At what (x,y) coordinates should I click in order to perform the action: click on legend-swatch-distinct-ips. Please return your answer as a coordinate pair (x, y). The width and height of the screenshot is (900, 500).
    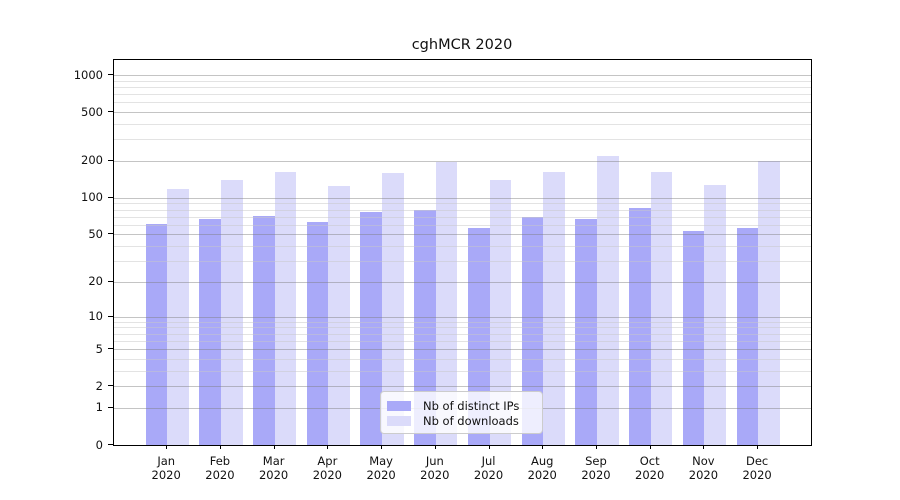
    Looking at the image, I should click on (399, 405).